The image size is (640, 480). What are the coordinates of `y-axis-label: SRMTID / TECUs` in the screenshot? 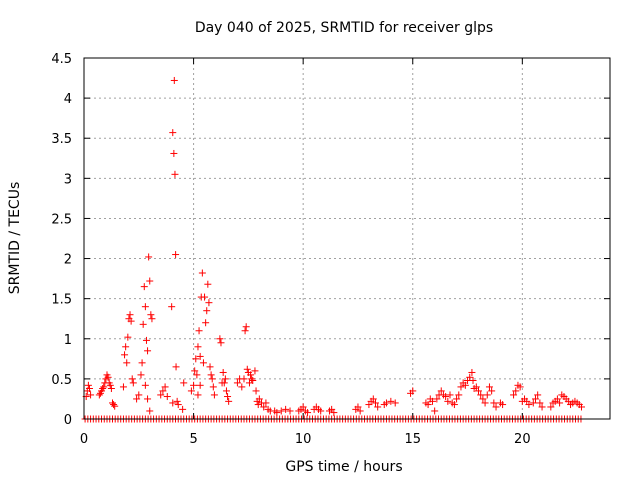 It's located at (15, 238).